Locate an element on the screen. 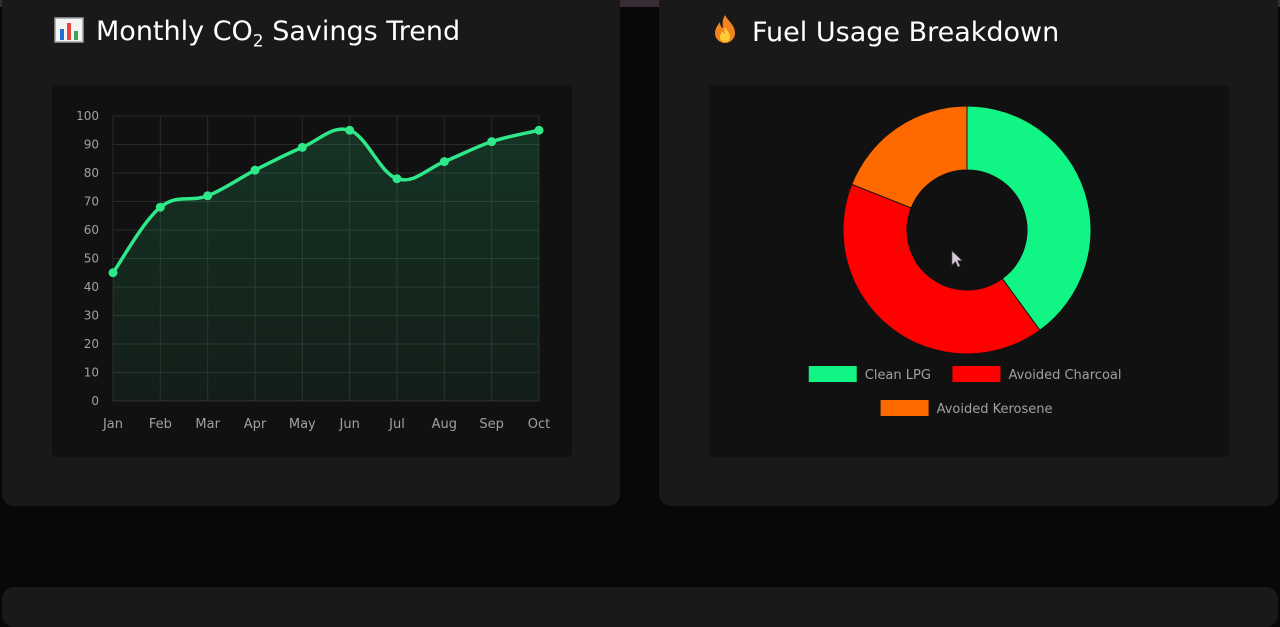  y-tick-label: 40 is located at coordinates (91, 287).